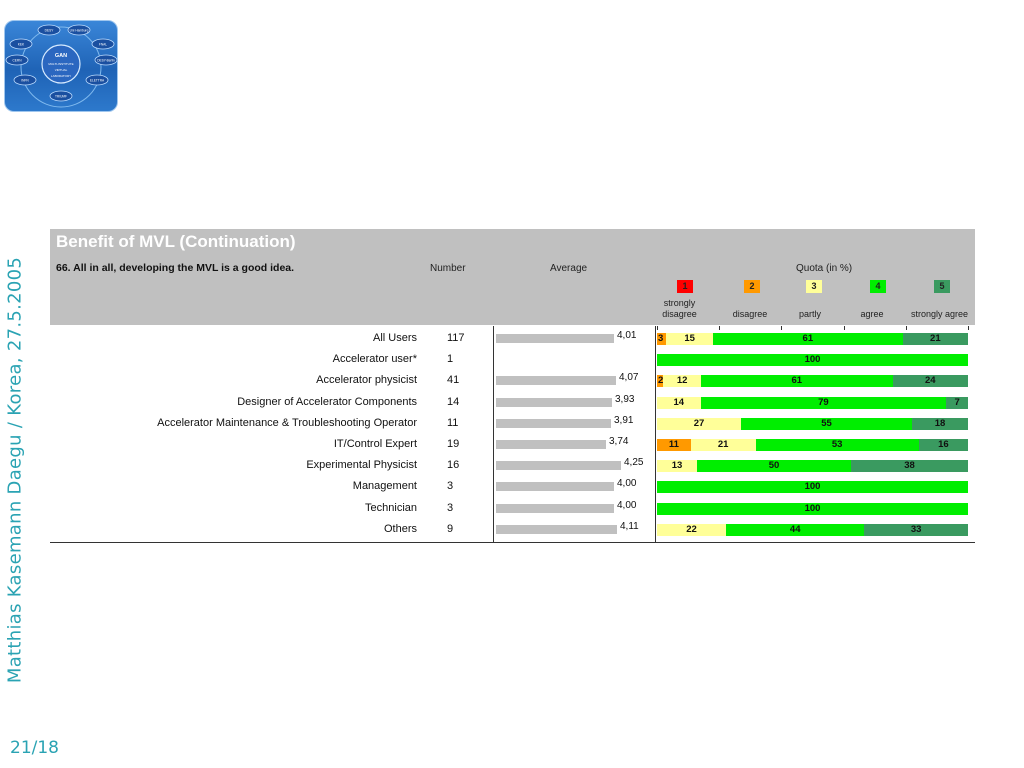 The height and width of the screenshot is (768, 1024). What do you see at coordinates (17, 61) in the screenshot?
I see `logo-satellite-label: CERN` at bounding box center [17, 61].